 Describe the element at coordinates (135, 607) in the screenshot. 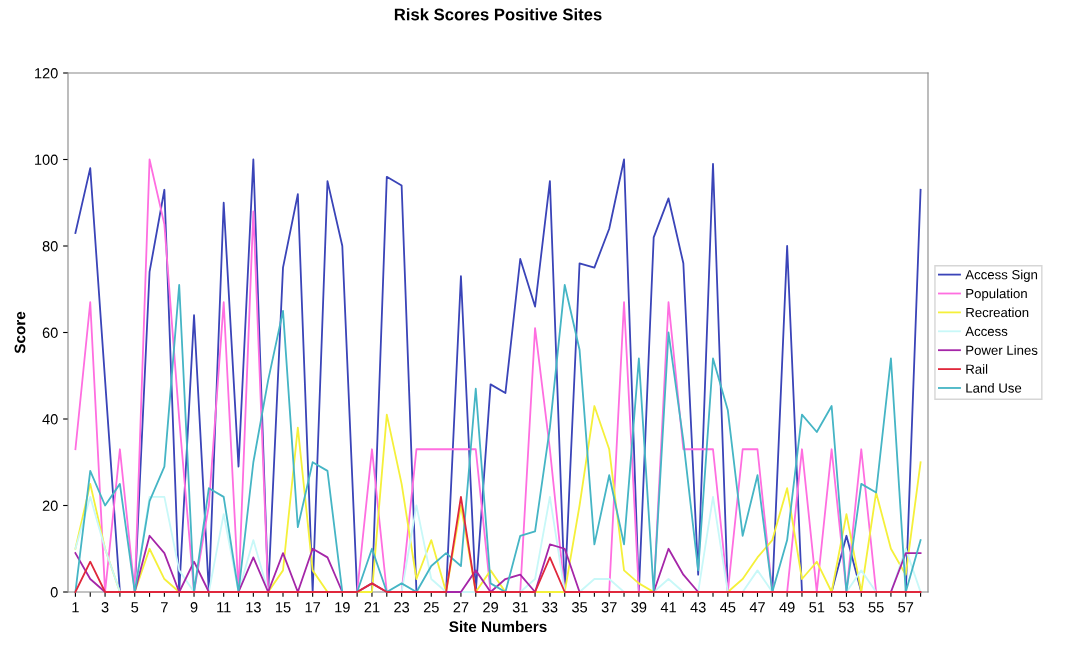

I see `x-tick-label: 5` at that location.